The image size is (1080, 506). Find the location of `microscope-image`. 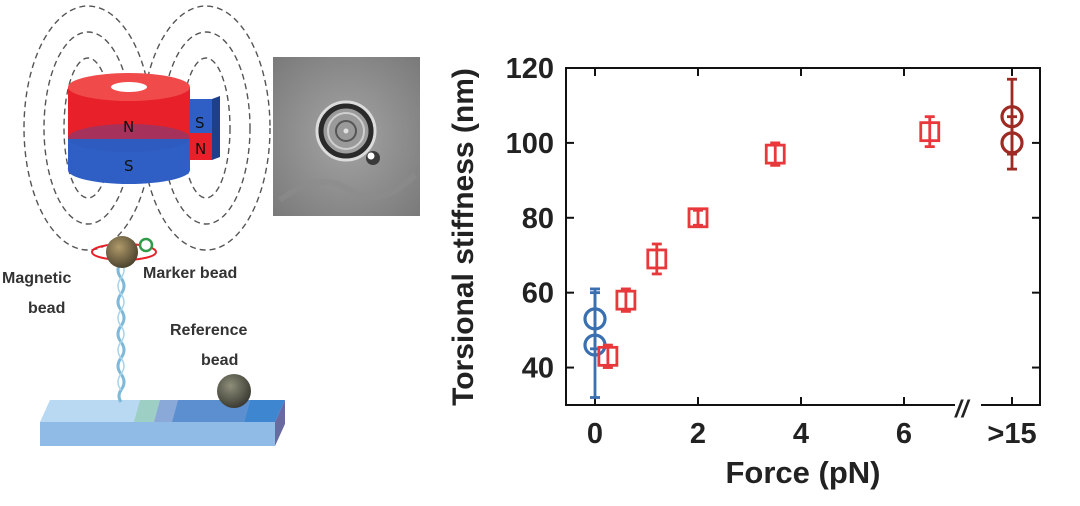

microscope-image is located at coordinates (346, 136).